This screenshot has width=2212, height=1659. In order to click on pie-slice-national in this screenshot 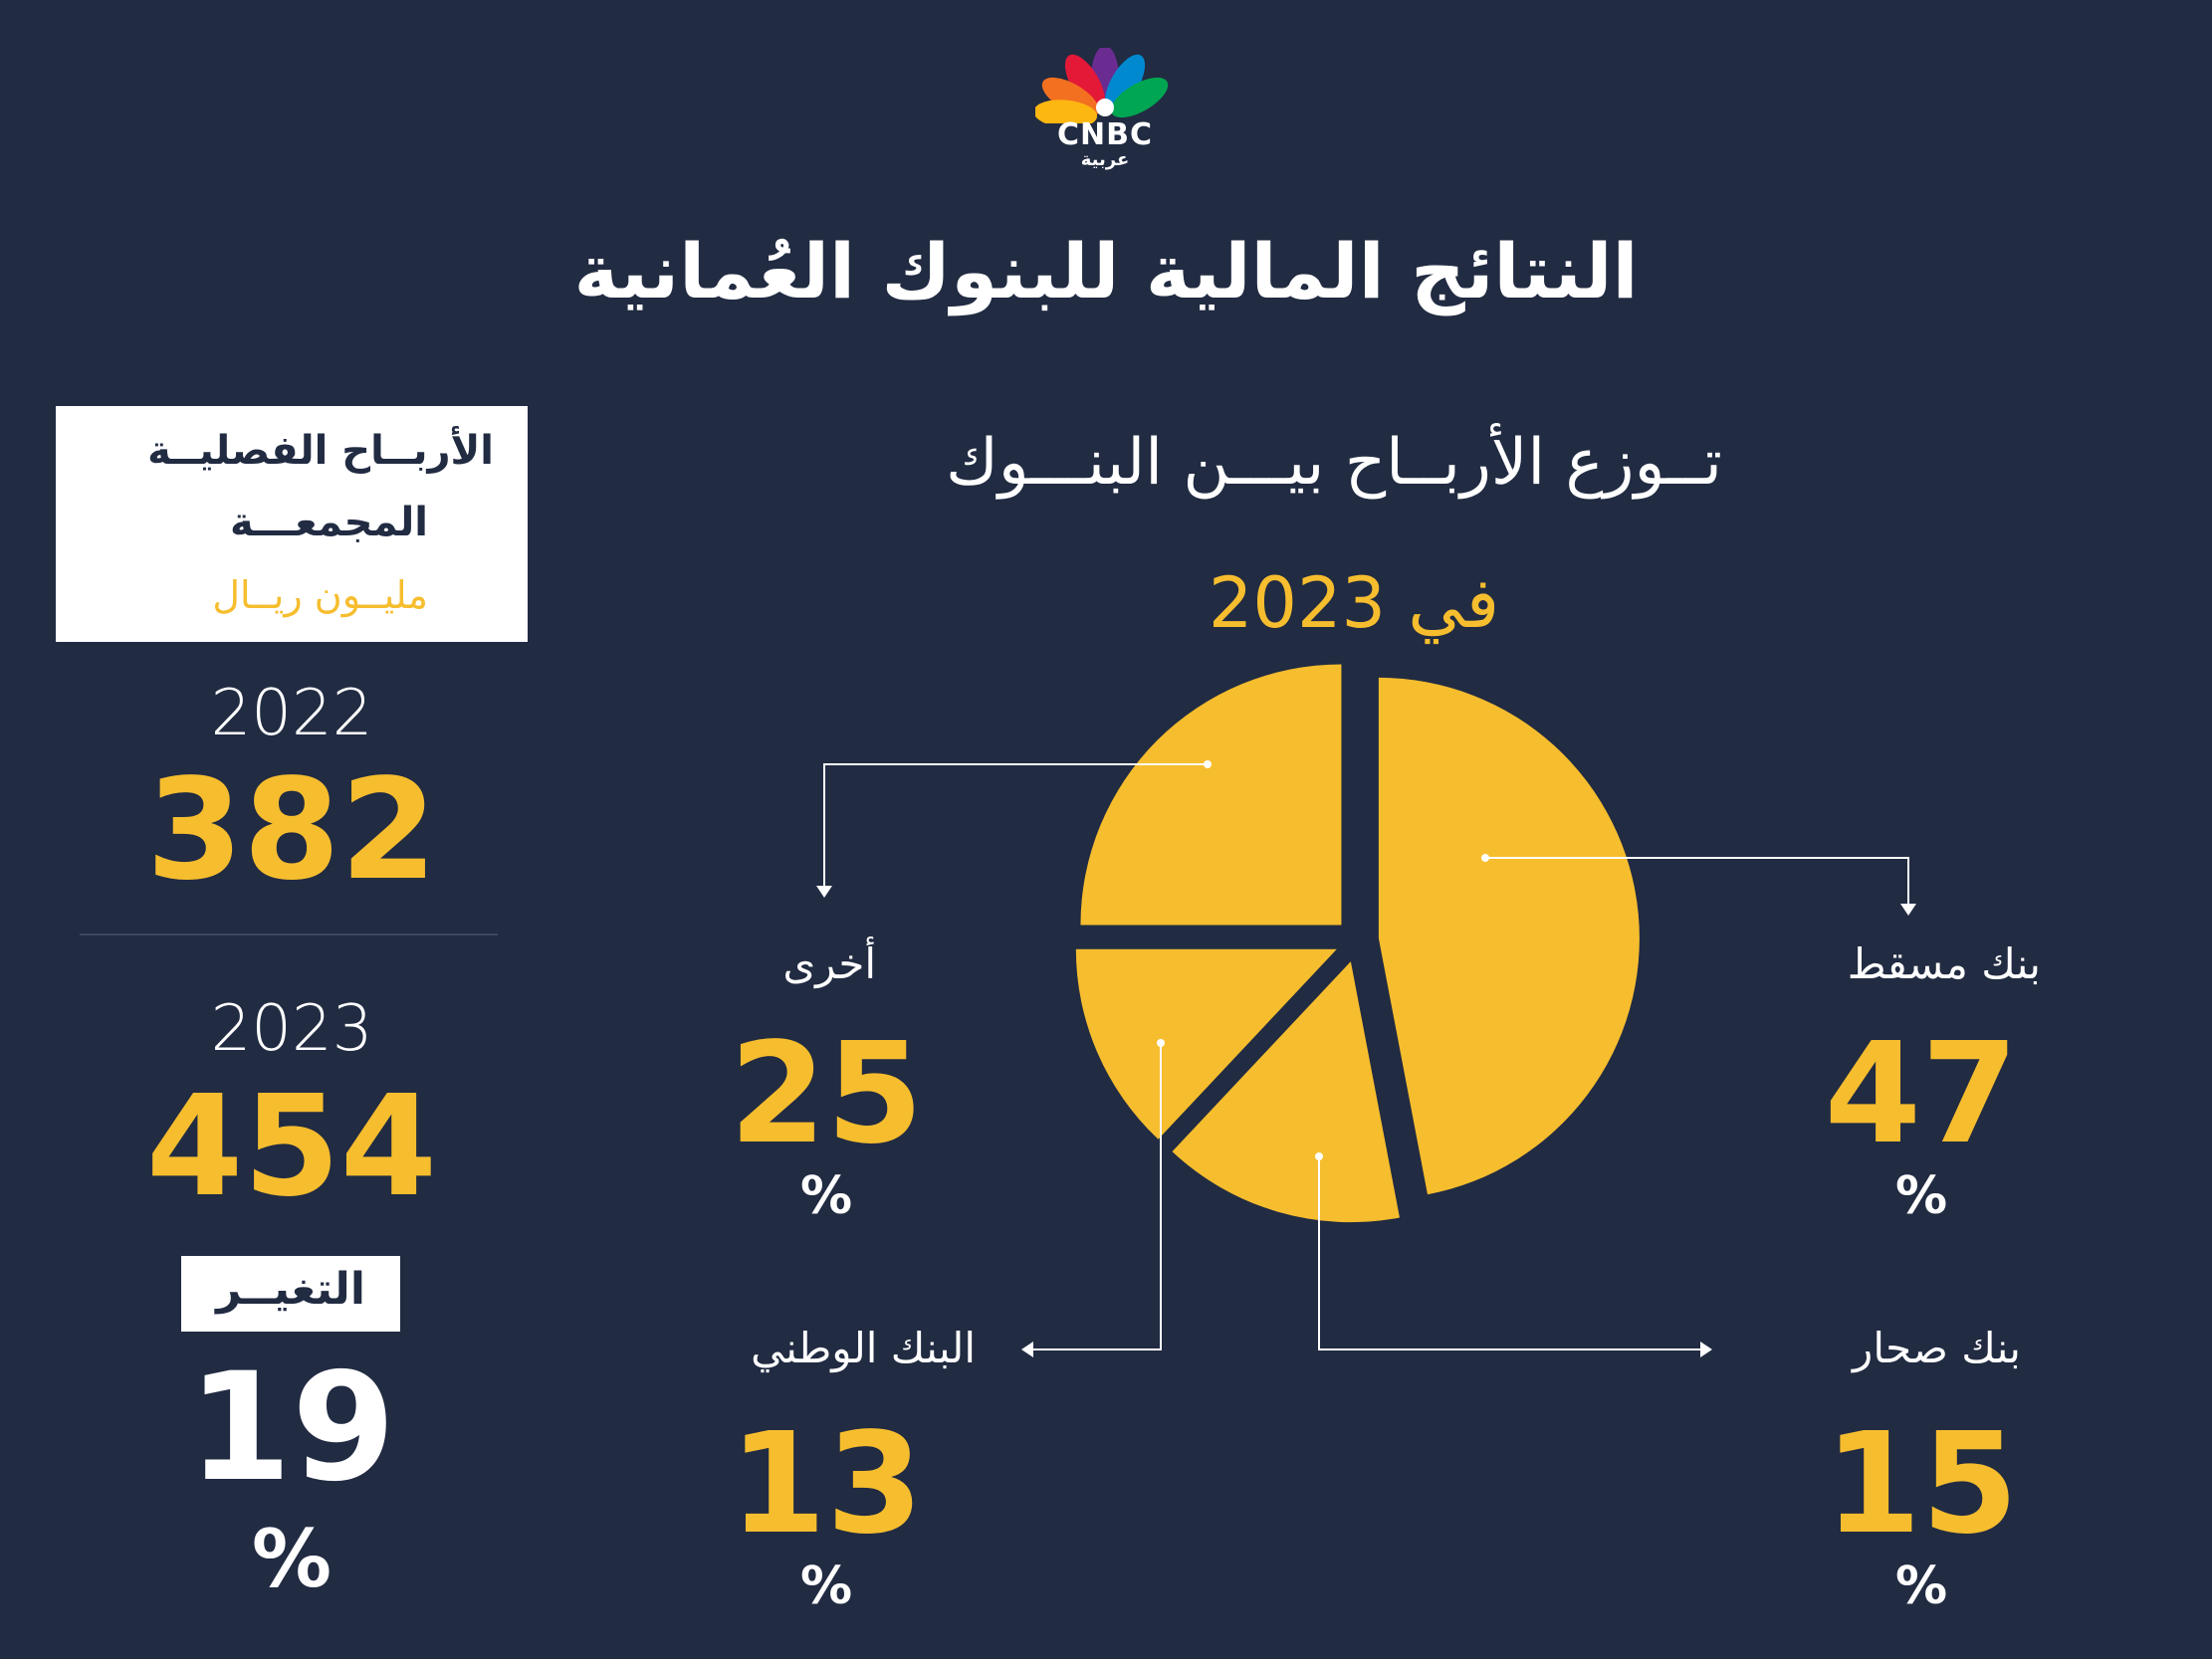, I will do `click(1206, 1044)`.